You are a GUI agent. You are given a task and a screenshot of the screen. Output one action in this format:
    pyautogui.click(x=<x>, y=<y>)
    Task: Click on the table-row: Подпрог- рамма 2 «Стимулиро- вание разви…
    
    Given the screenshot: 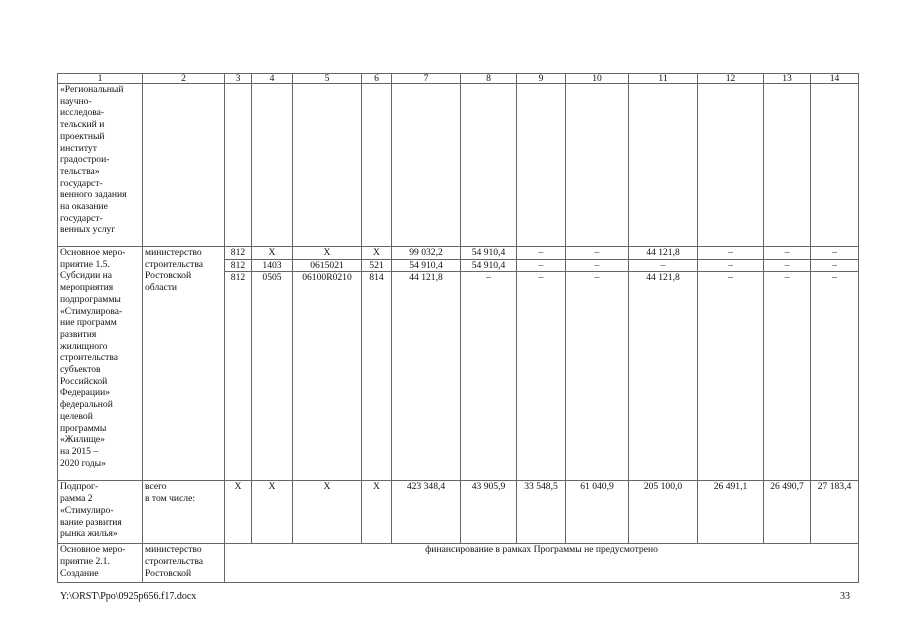 What is the action you would take?
    pyautogui.click(x=458, y=512)
    